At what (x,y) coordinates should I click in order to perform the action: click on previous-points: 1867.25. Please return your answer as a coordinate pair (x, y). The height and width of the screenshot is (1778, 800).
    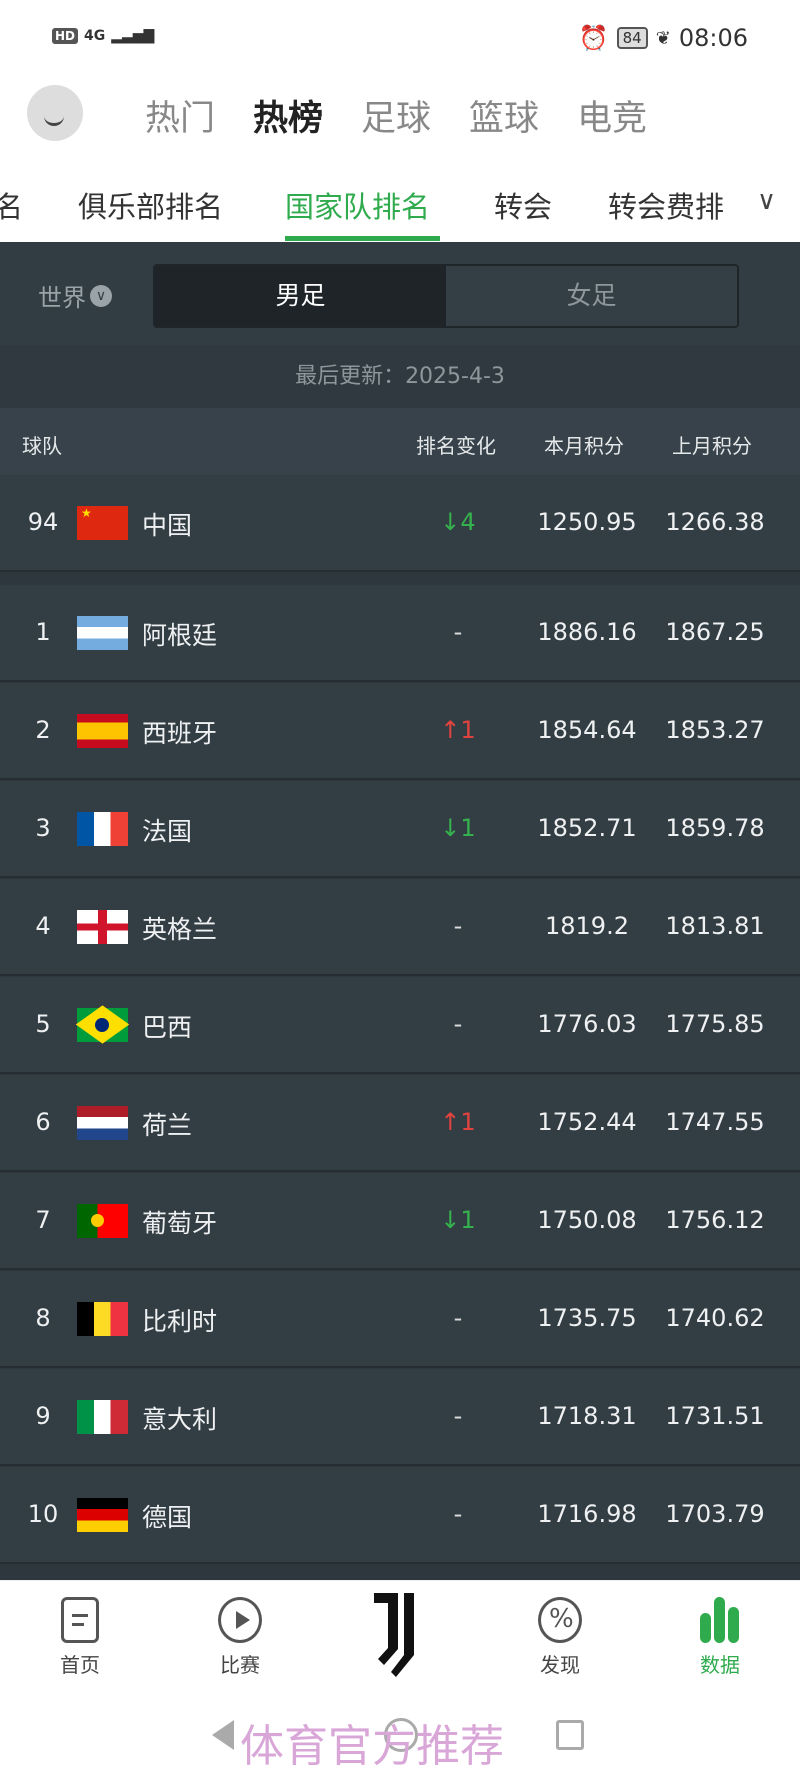
    Looking at the image, I should click on (715, 632).